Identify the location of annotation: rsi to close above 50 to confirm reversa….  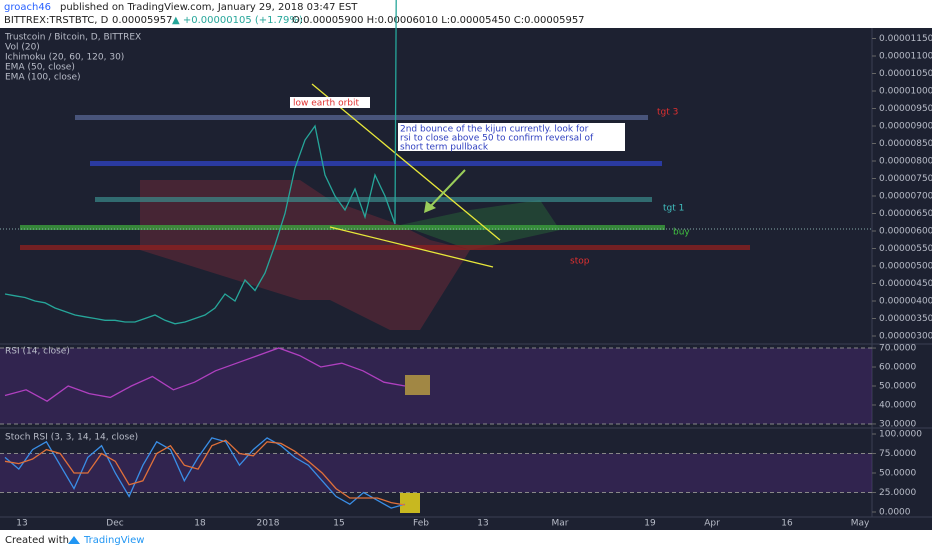
(497, 139).